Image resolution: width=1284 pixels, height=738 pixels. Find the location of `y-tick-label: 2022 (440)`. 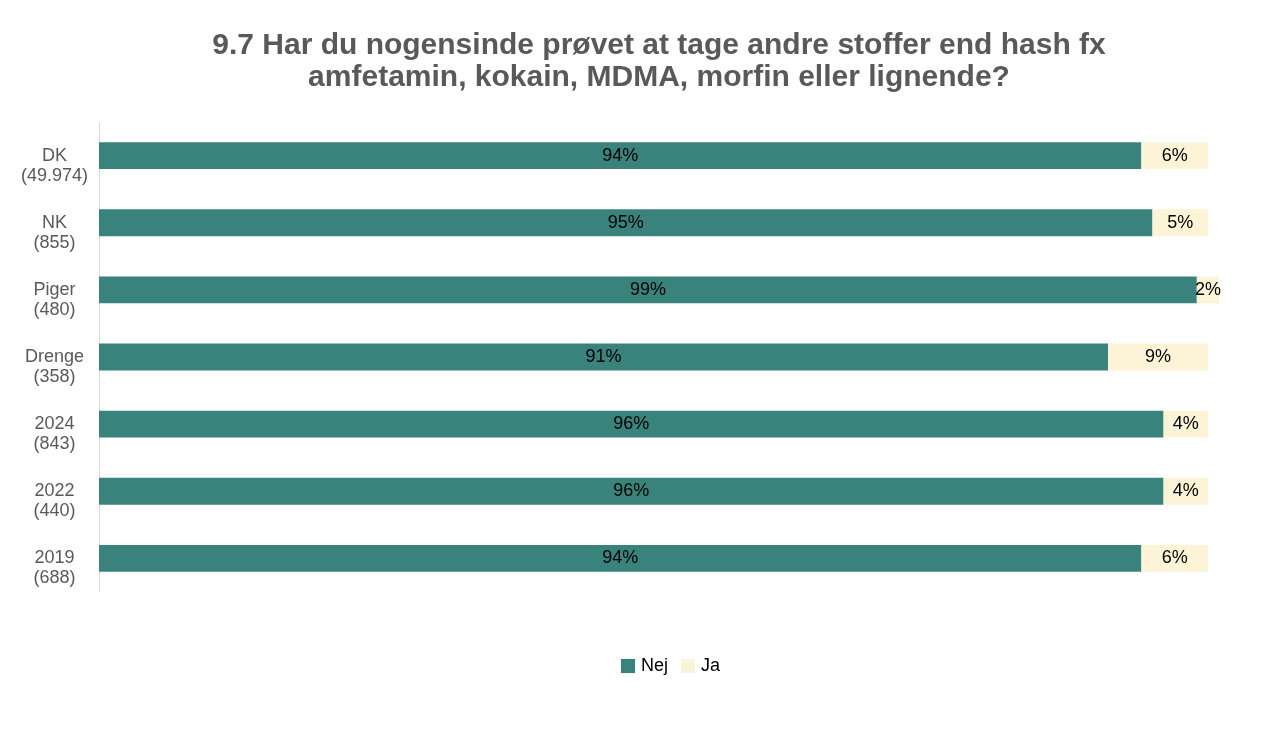

y-tick-label: 2022 (440) is located at coordinates (54, 500).